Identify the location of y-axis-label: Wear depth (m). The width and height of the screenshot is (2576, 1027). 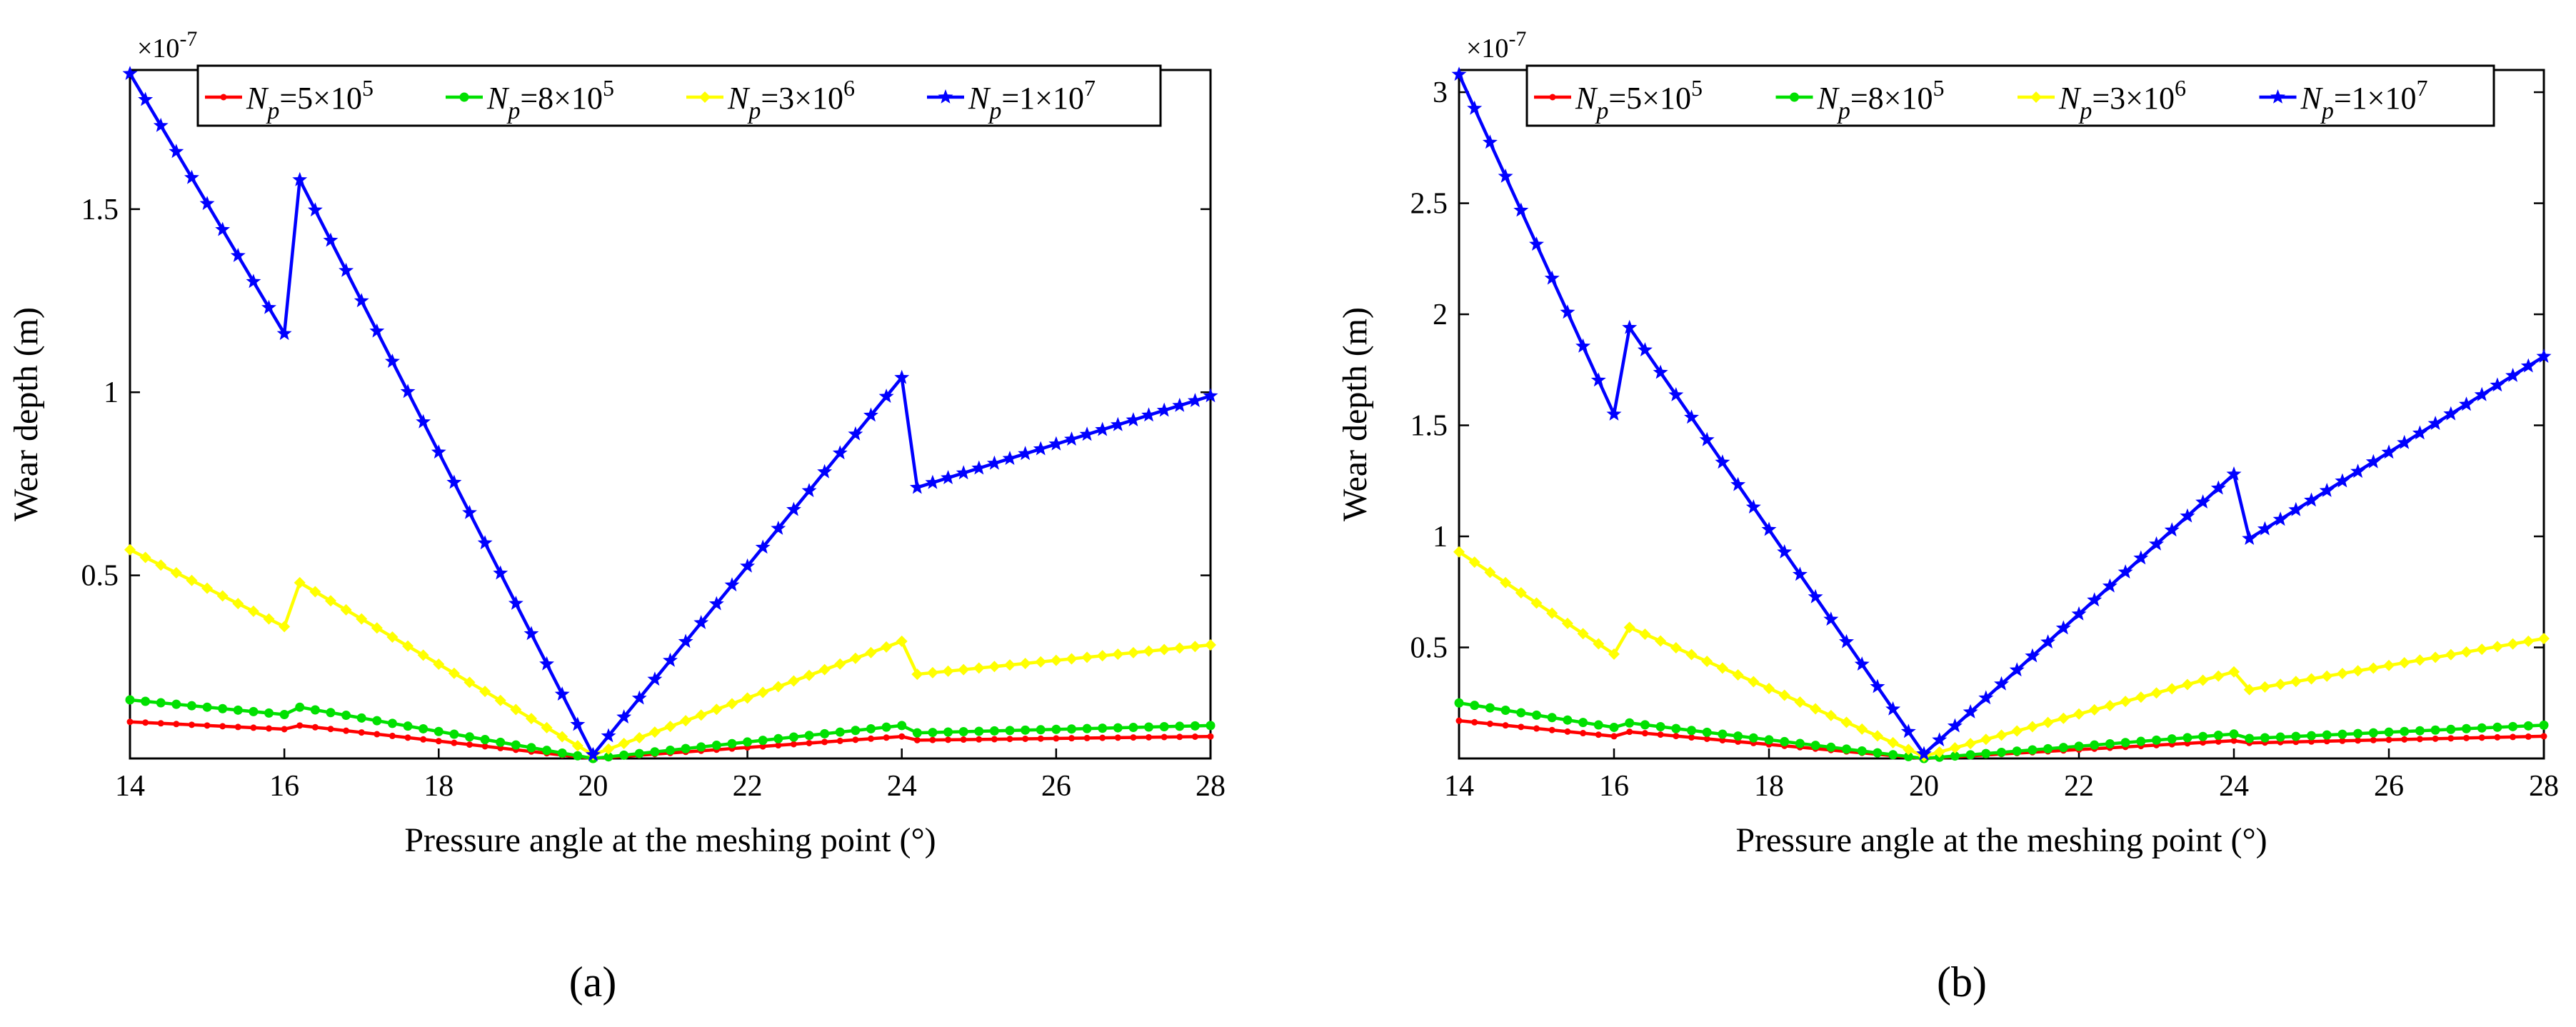
(1355, 414).